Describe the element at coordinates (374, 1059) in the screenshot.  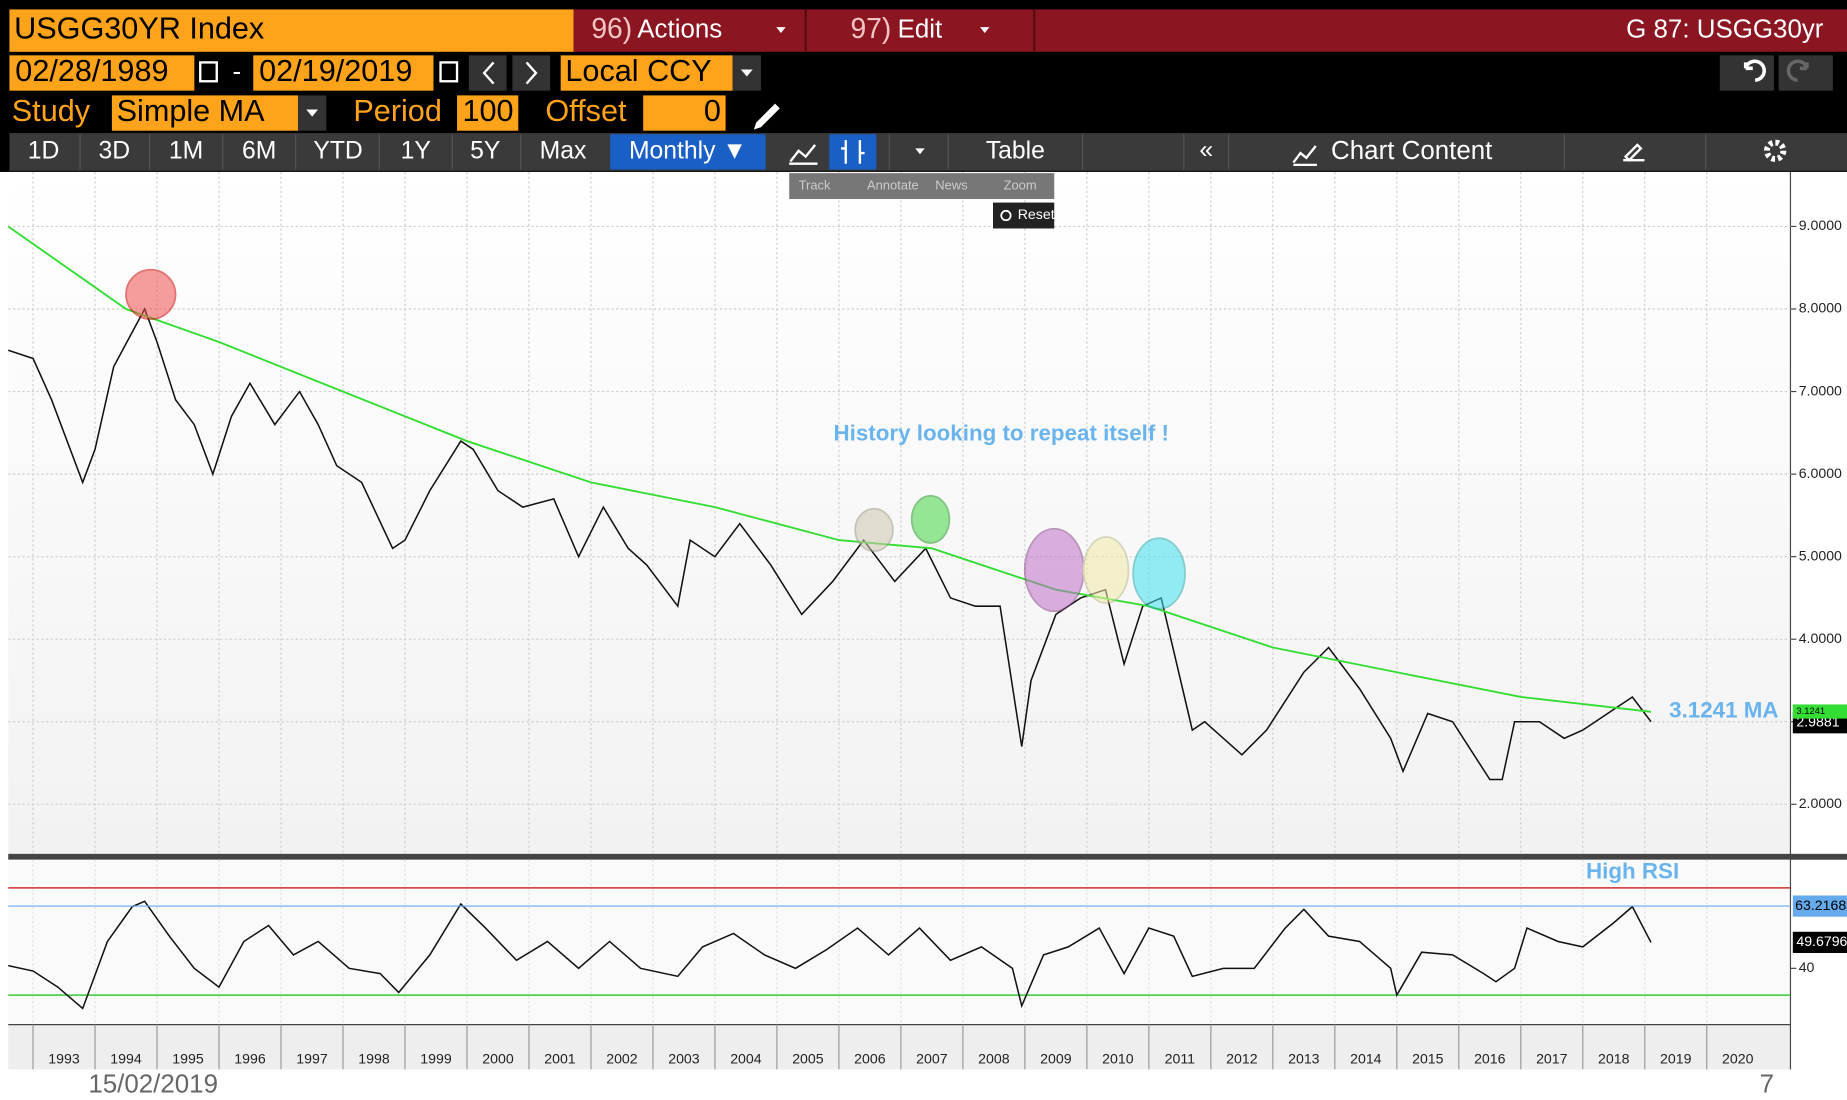
I see `x-tick-label: 1998` at that location.